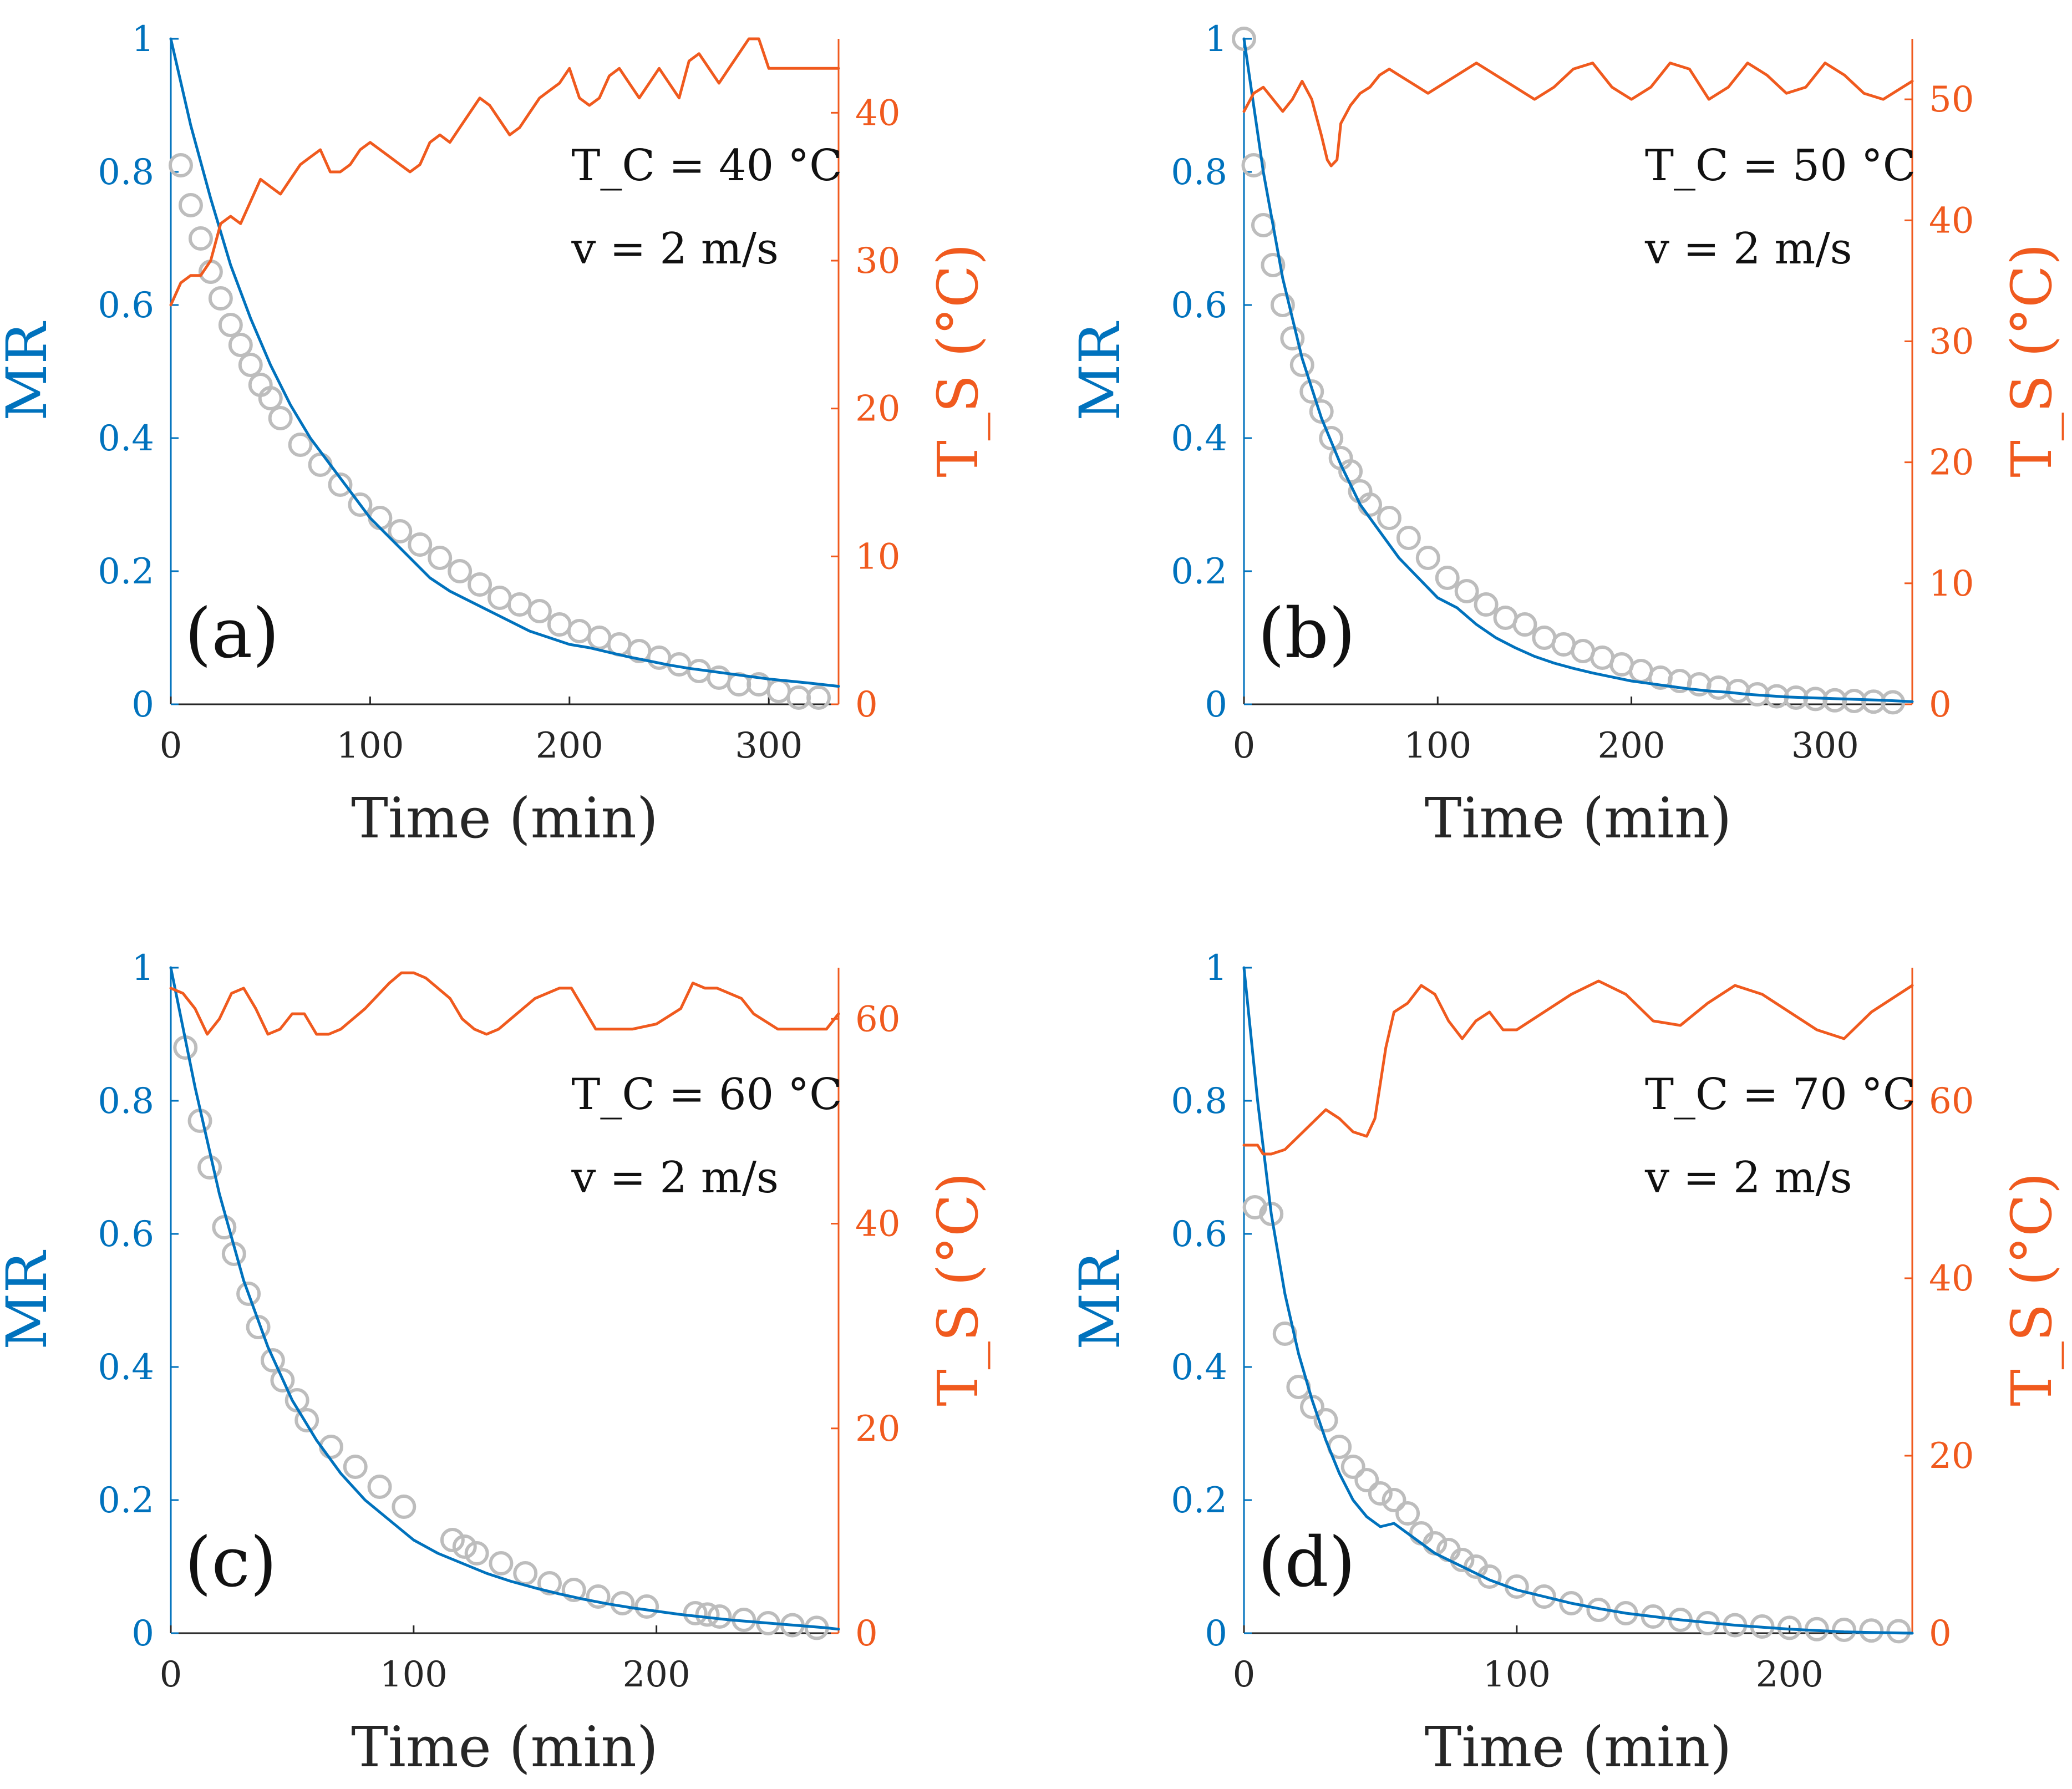 This screenshot has width=2072, height=1789. Describe the element at coordinates (1306, 634) in the screenshot. I see `panel-label: (b)` at that location.